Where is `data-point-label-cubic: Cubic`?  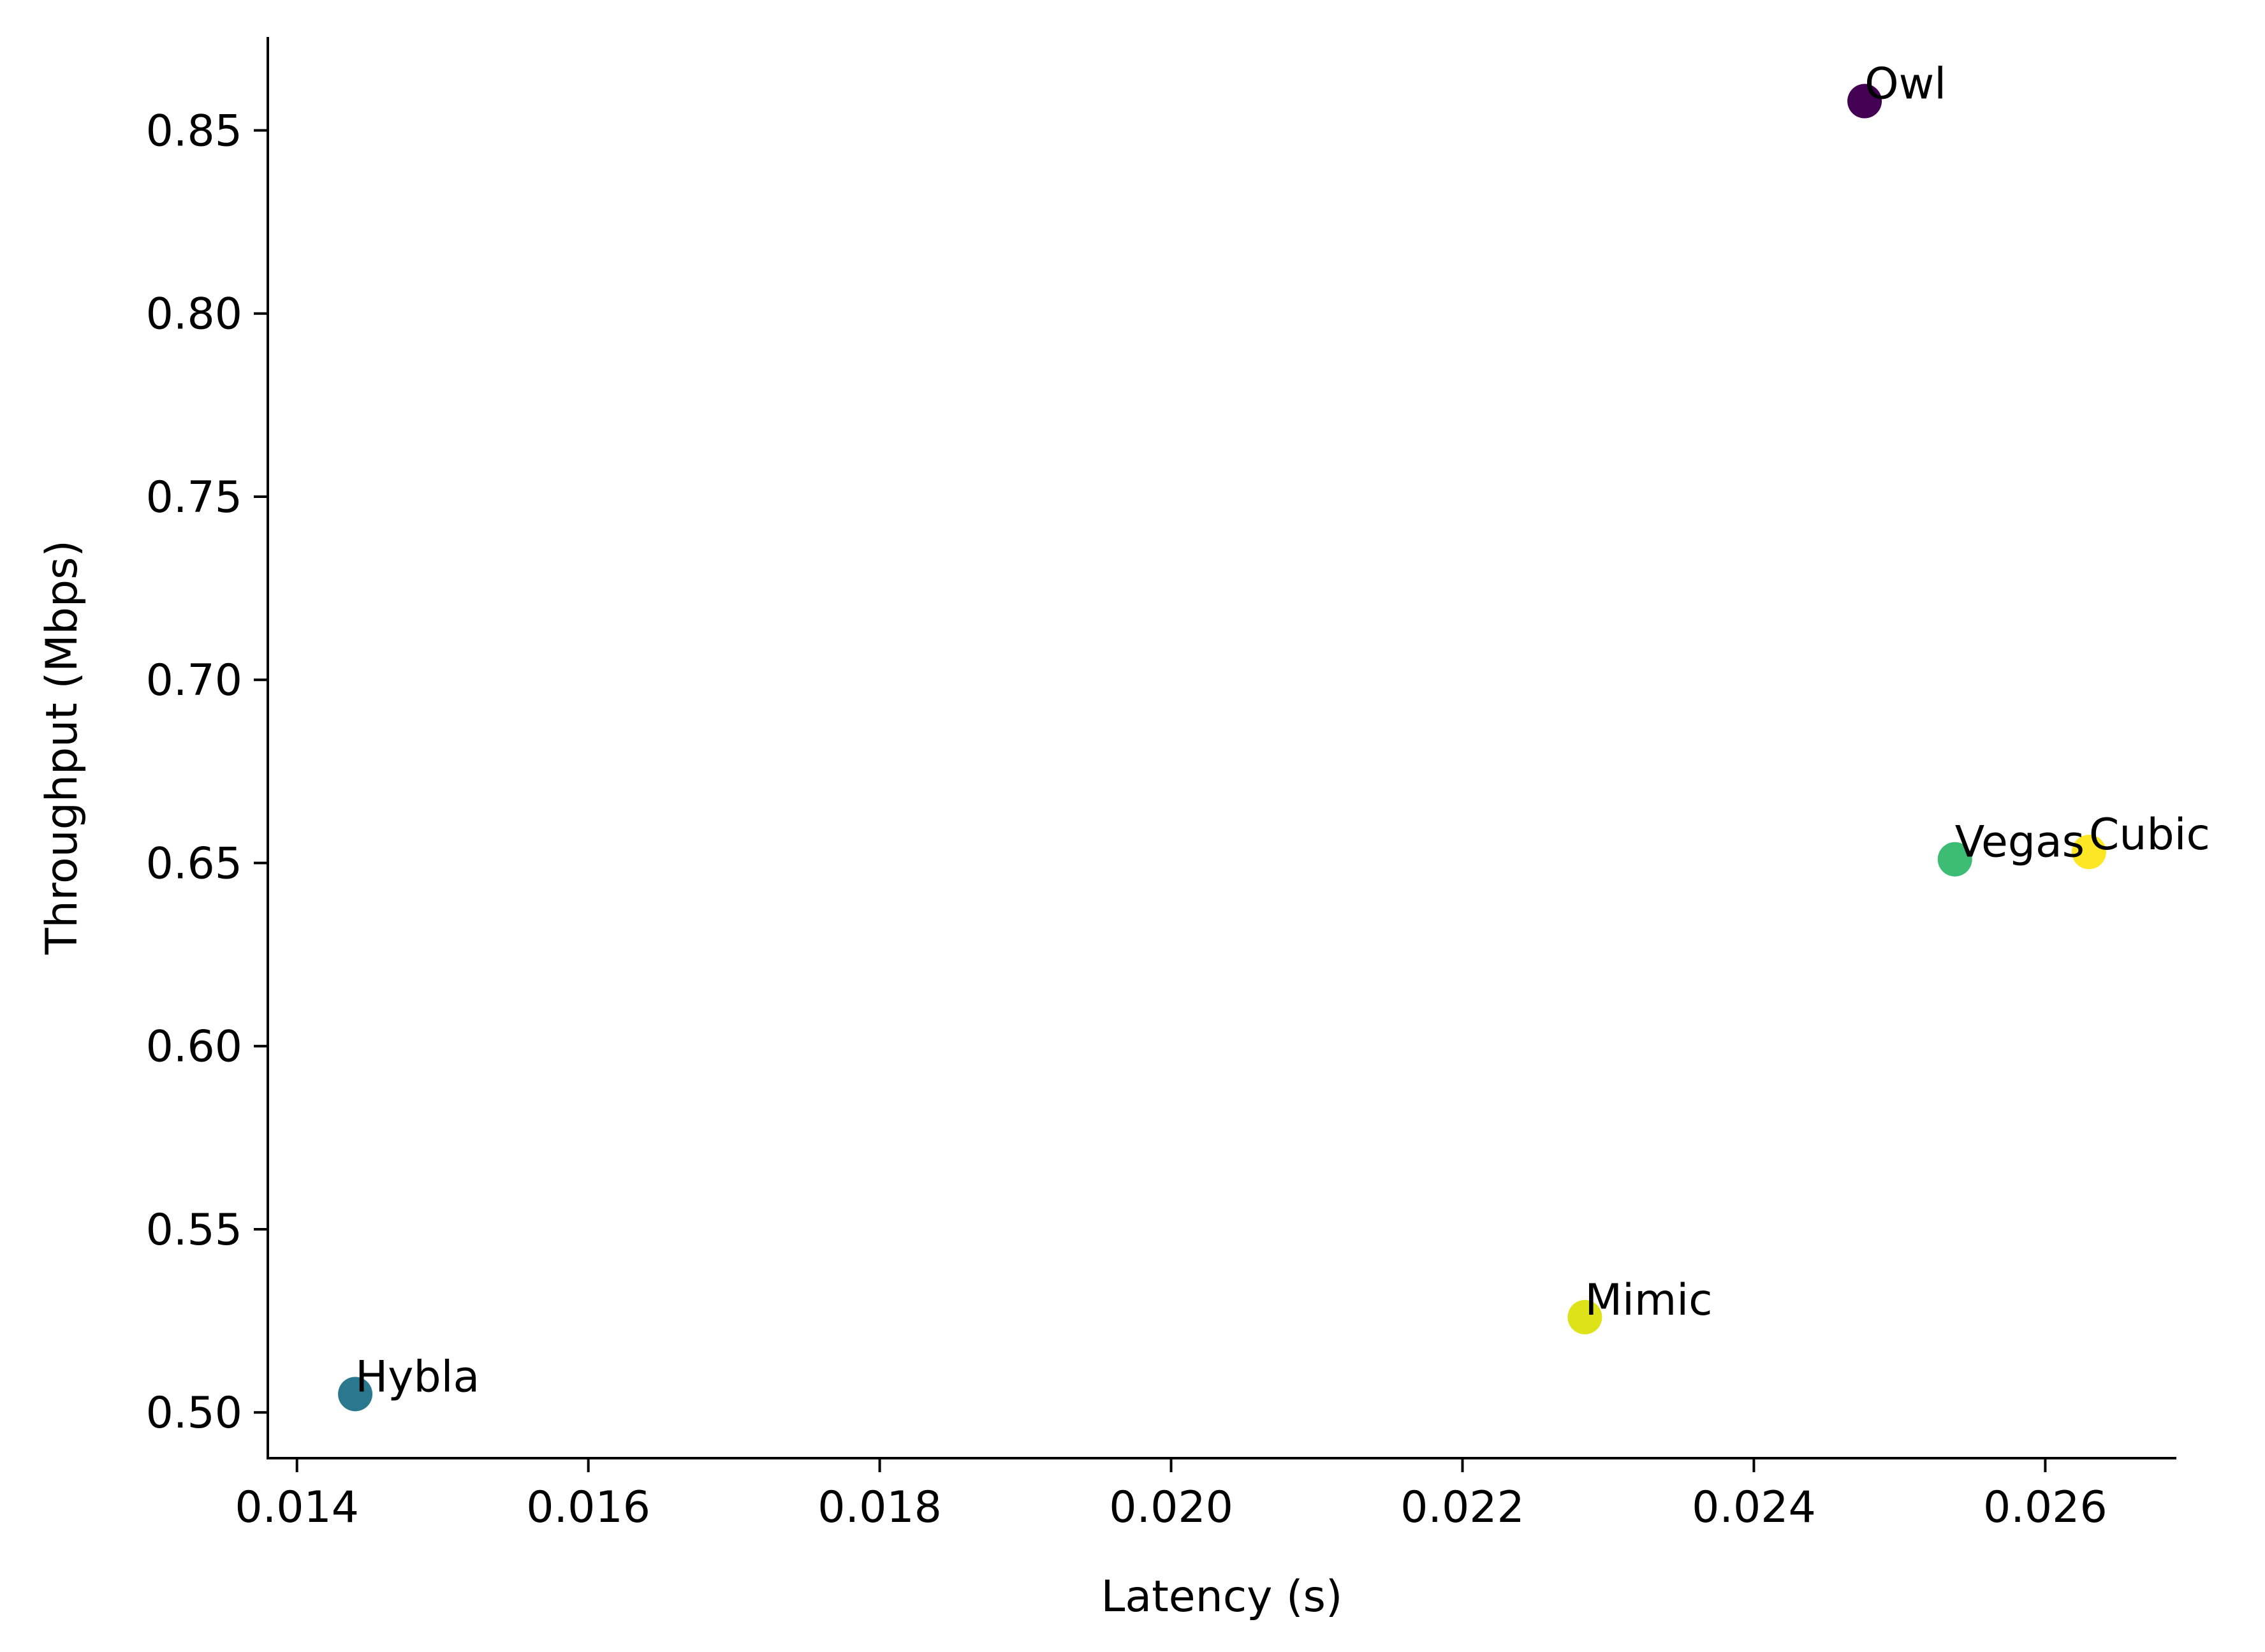
data-point-label-cubic: Cubic is located at coordinates (2149, 835).